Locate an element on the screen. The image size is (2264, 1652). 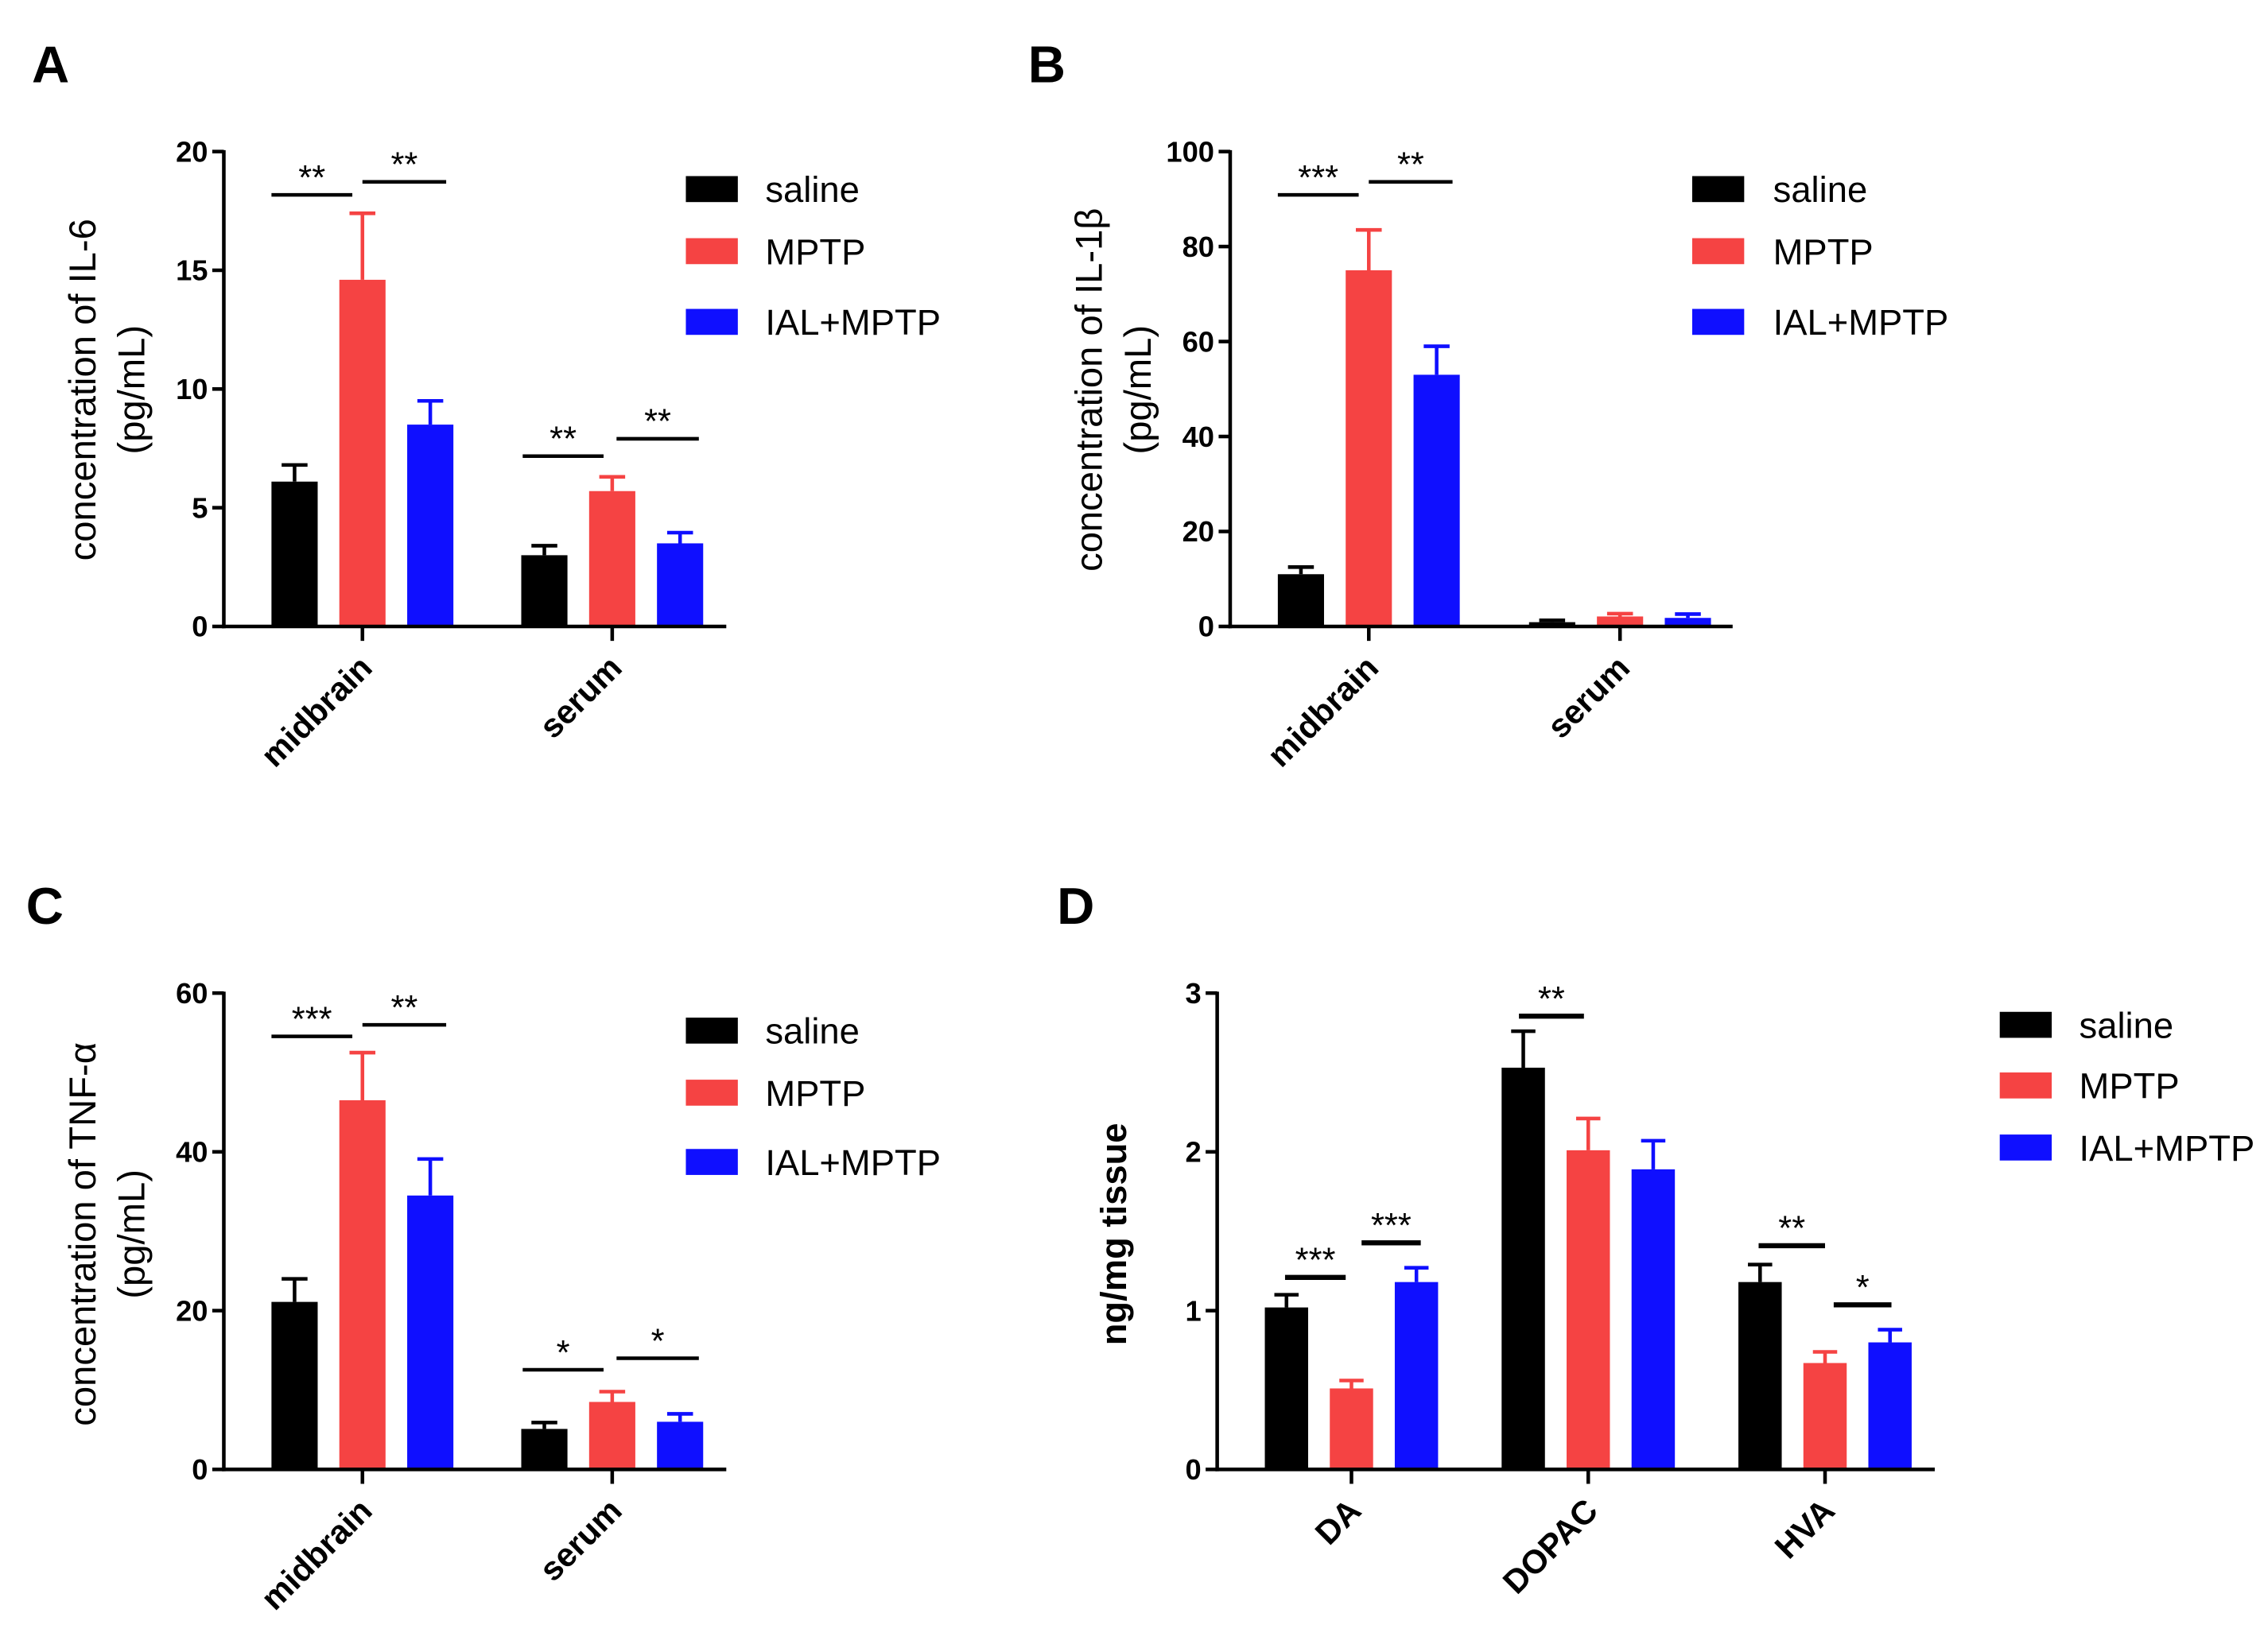
category-label-dopac: DOPAC is located at coordinates (1550, 1546).